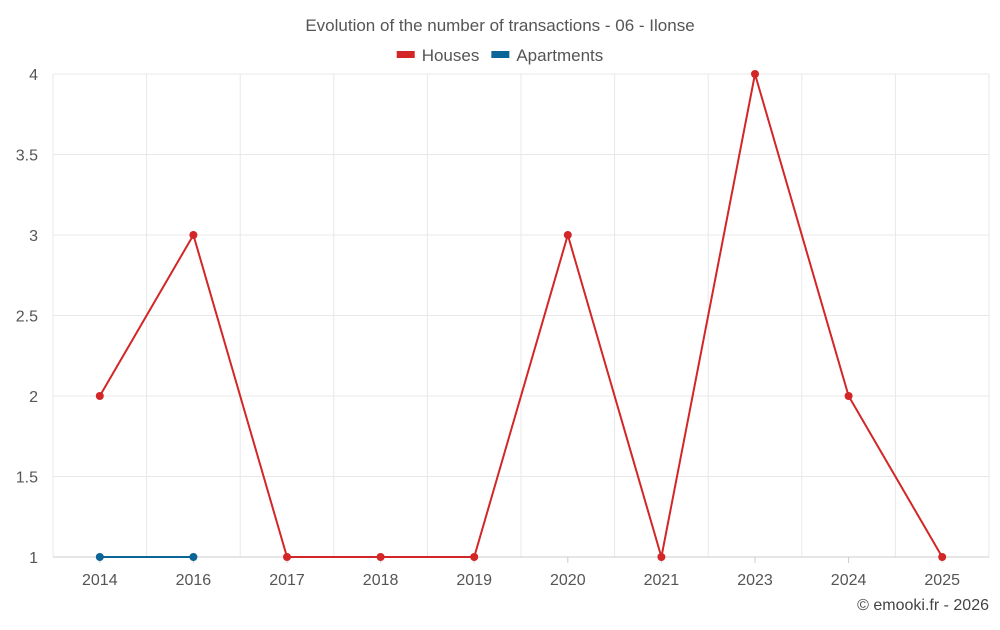  I want to click on y-tick-label: 2.5, so click(27, 317).